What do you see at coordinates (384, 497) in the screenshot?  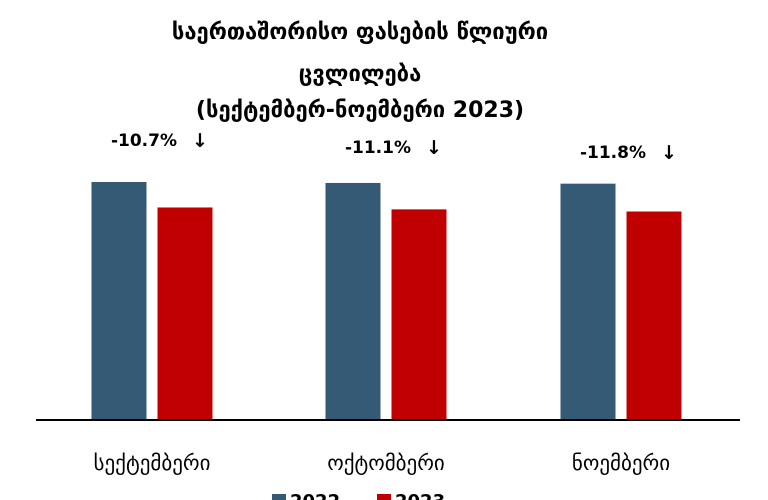 I see `legend-swatch-2023` at bounding box center [384, 497].